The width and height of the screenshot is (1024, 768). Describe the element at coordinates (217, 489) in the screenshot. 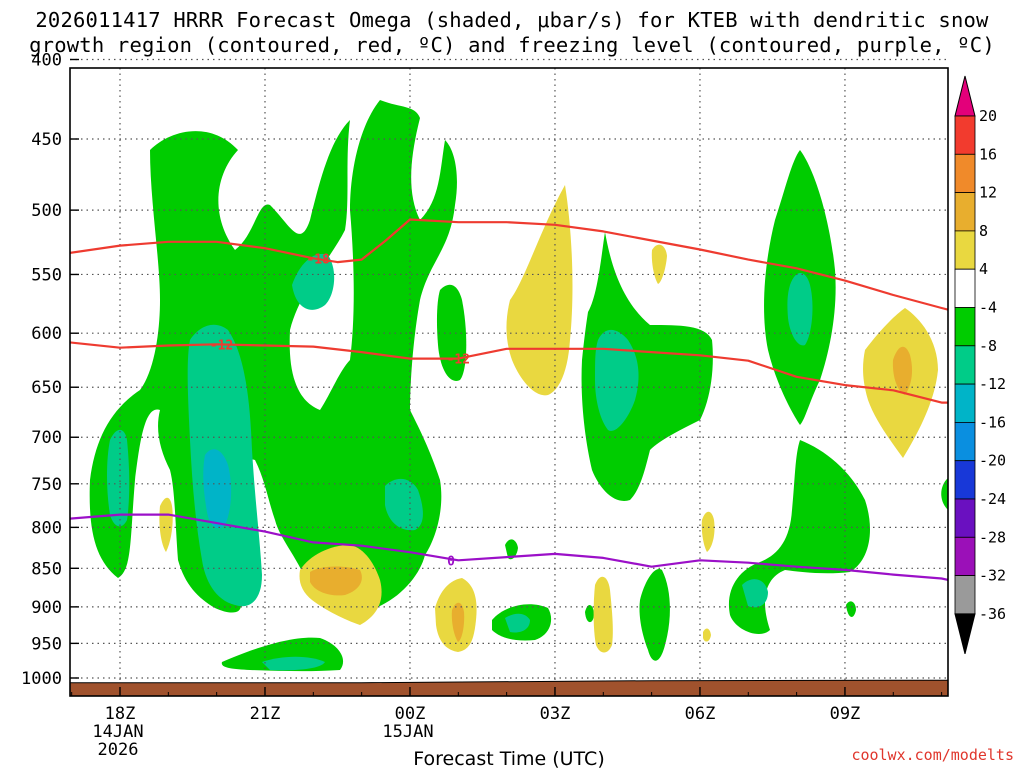

I see `omega-cyan-region` at that location.